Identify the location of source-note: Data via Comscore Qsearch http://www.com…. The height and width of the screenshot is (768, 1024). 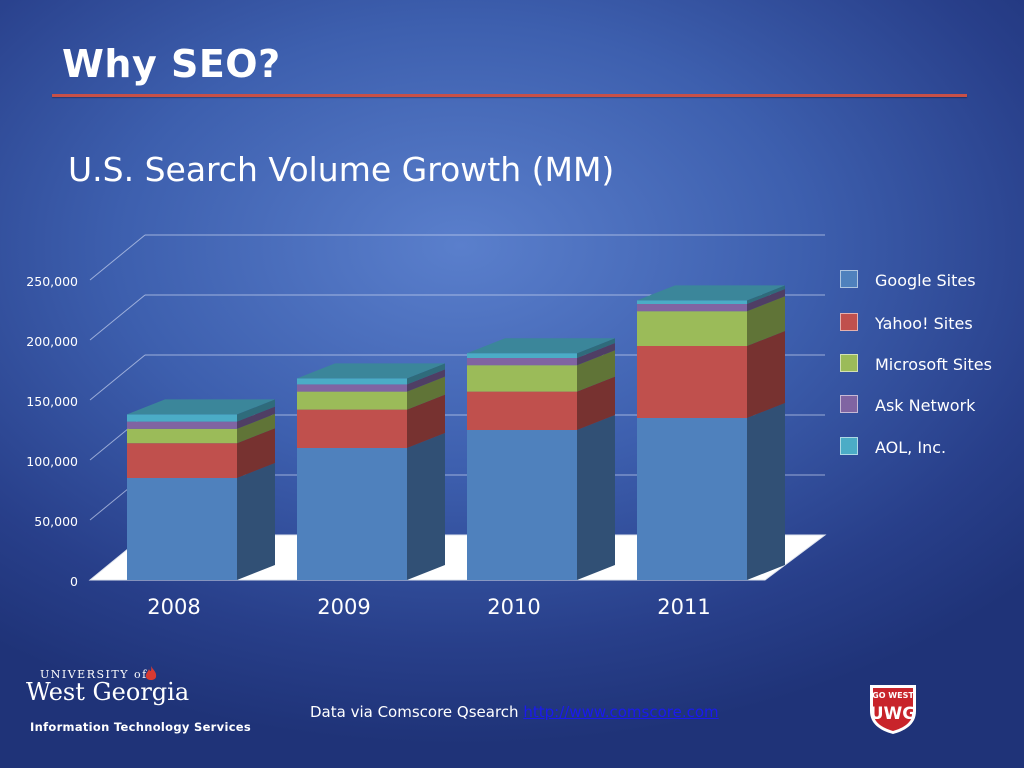
(514, 712).